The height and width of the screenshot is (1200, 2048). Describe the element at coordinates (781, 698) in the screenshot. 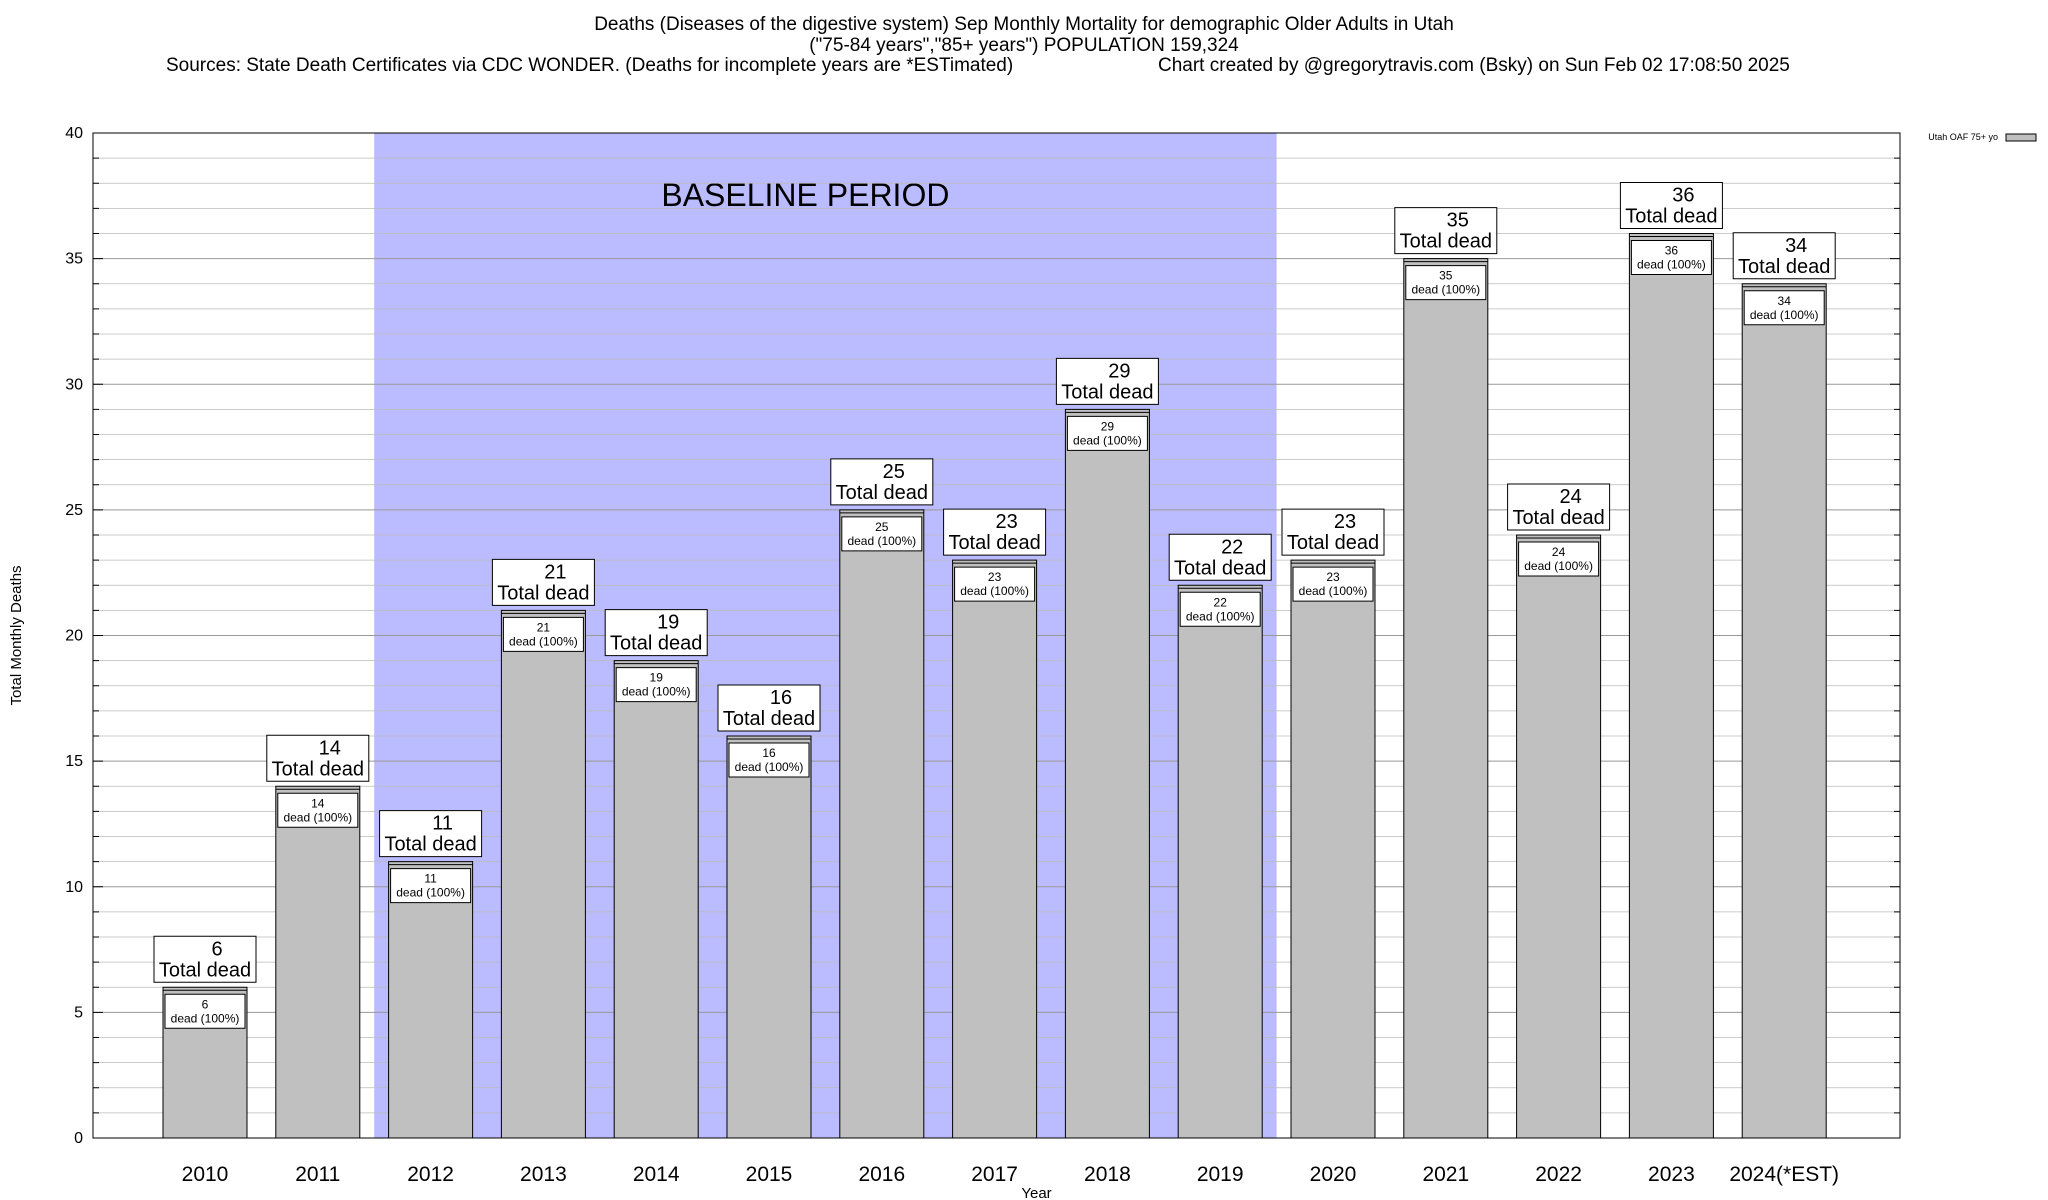

I see `outer-value-label: 16` at that location.